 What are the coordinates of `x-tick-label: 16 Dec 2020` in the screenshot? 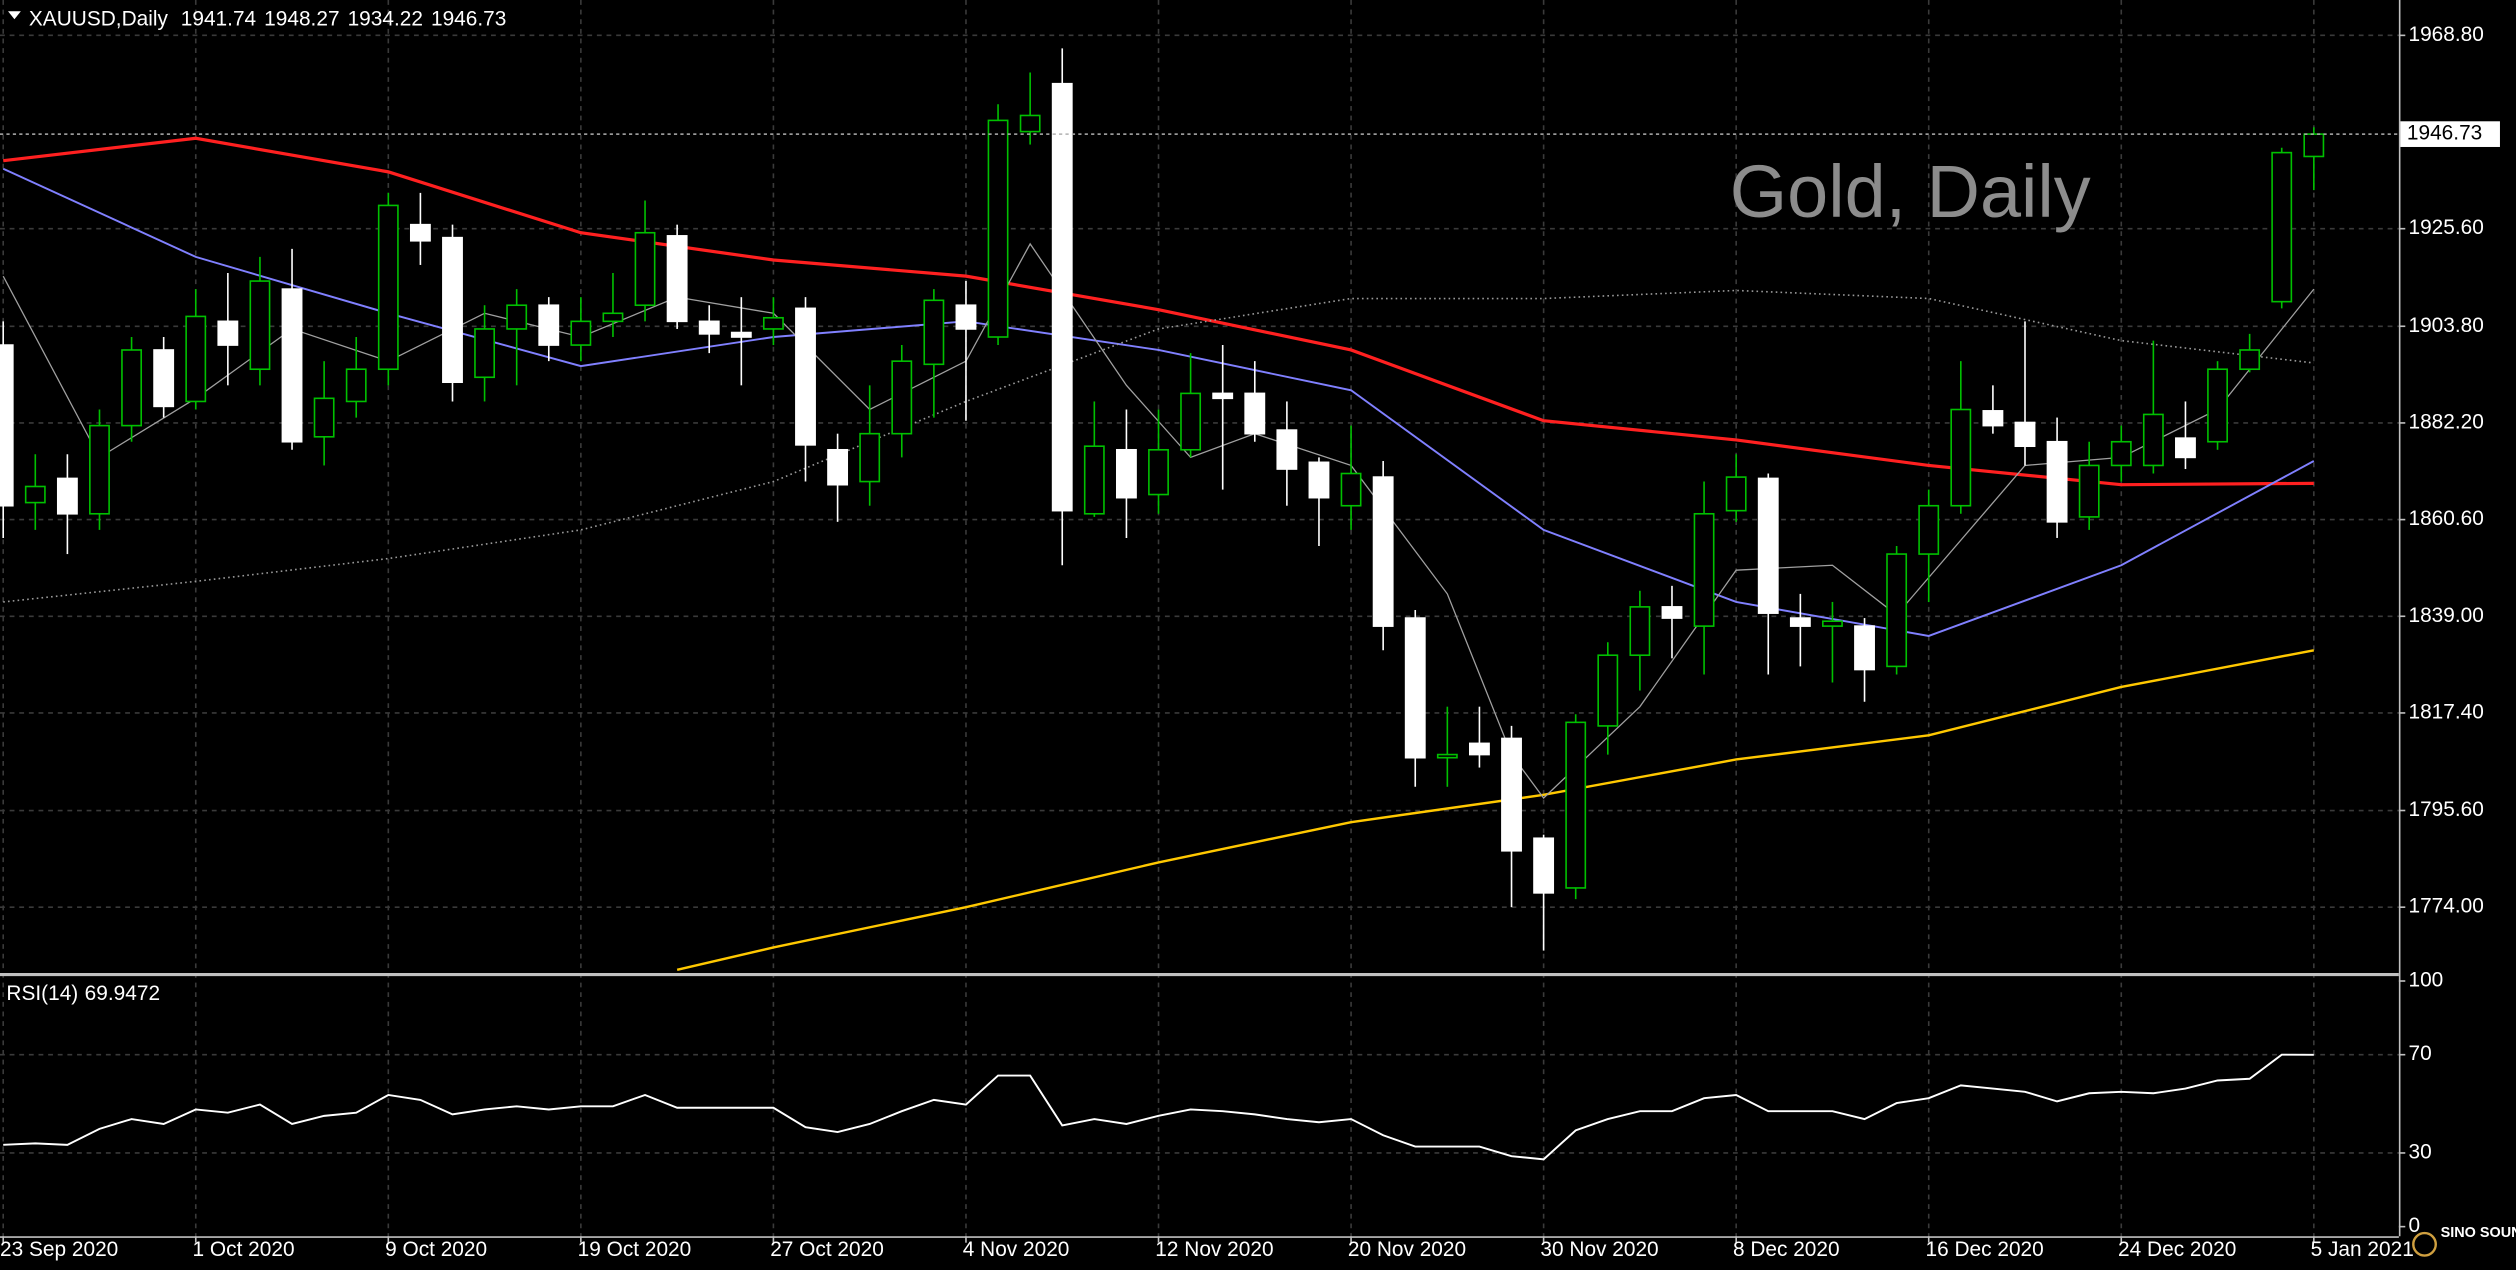 It's located at (1985, 1249).